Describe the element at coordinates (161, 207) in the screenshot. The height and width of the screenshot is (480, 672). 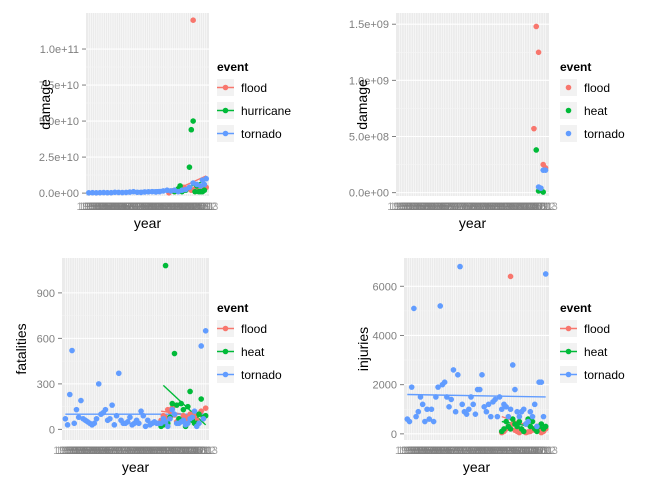
I see `x-tick-label: 1989` at that location.